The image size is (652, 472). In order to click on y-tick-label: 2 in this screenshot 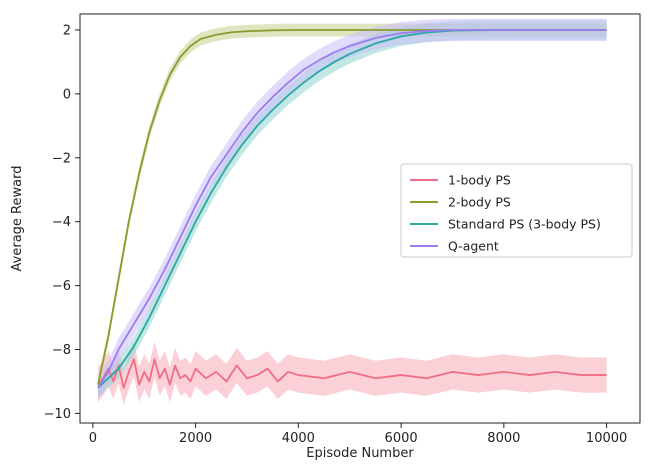, I will do `click(67, 30)`.